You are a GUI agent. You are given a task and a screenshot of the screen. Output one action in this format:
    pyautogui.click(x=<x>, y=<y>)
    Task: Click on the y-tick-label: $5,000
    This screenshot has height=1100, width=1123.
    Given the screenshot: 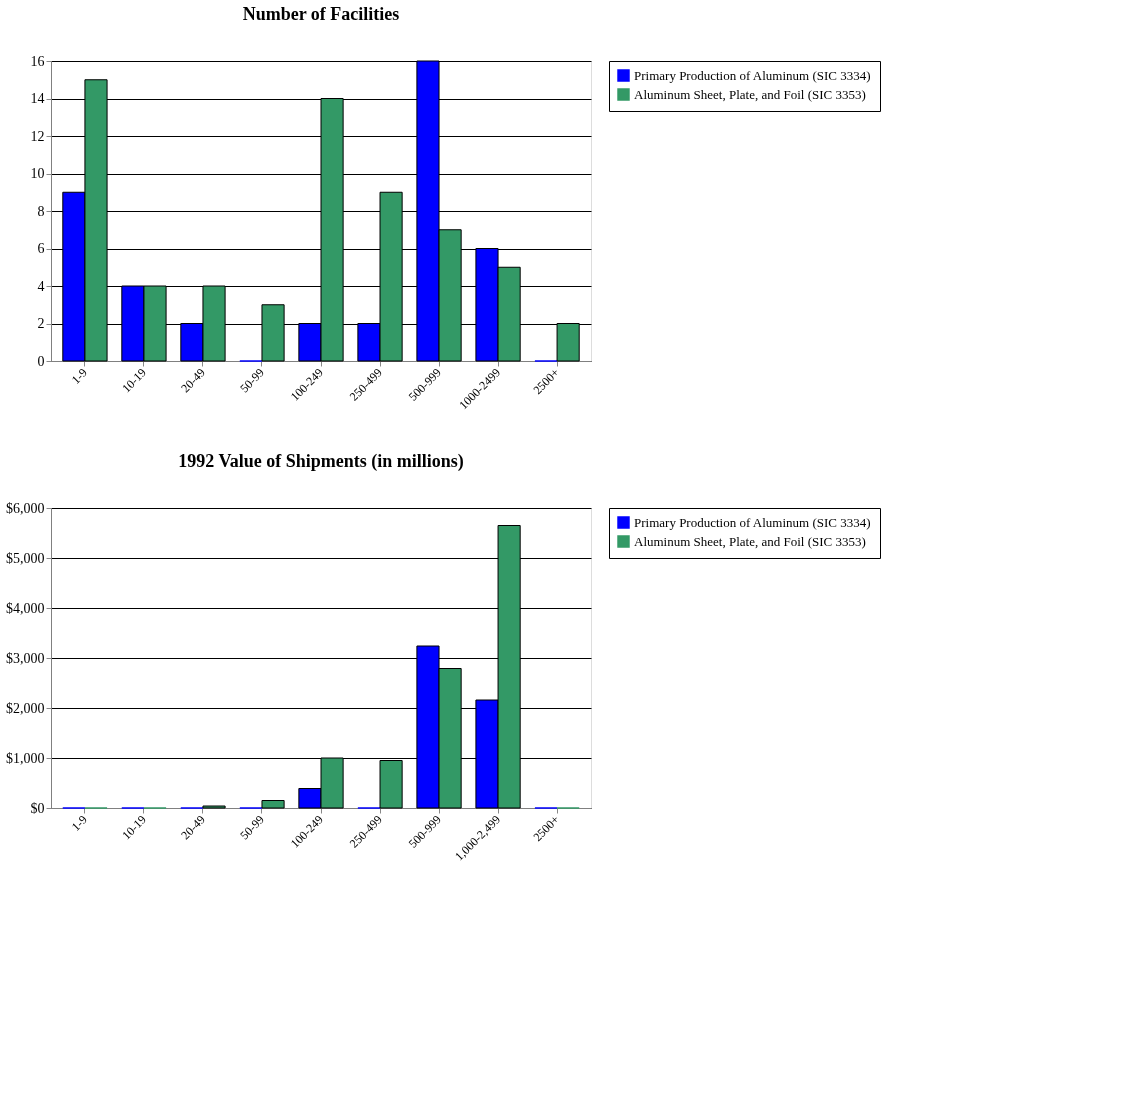 What is the action you would take?
    pyautogui.click(x=25, y=558)
    